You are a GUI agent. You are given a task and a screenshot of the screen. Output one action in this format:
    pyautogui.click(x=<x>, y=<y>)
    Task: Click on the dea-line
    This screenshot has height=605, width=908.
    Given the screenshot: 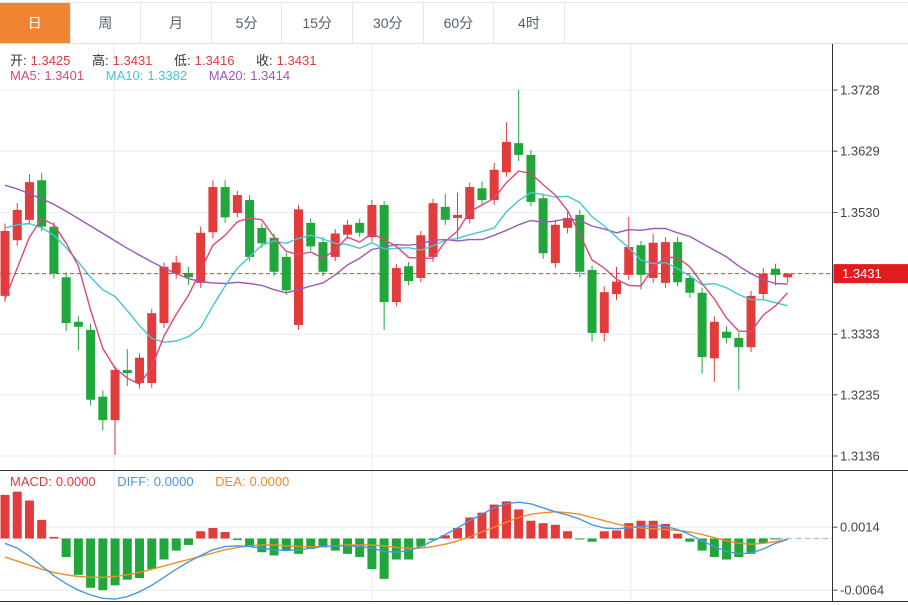 What is the action you would take?
    pyautogui.click(x=396, y=544)
    